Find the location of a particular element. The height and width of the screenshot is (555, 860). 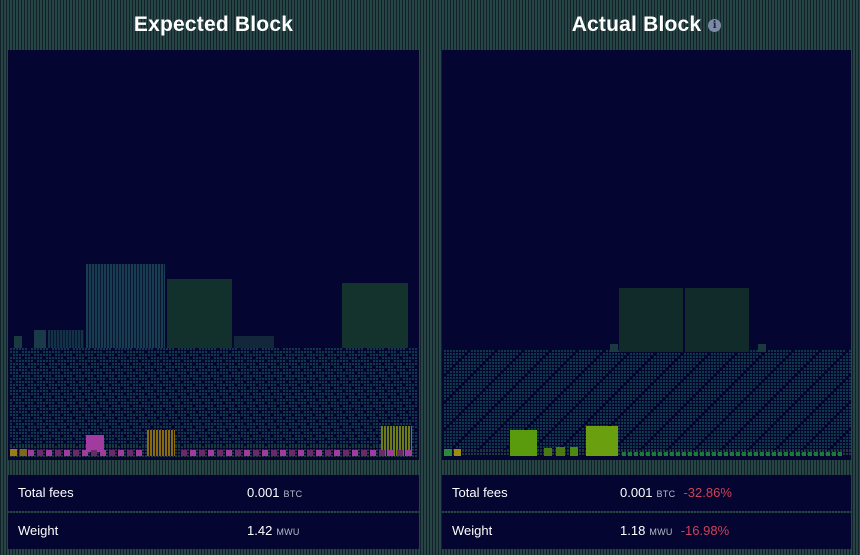

tx-separator is located at coordinates (71, 339).